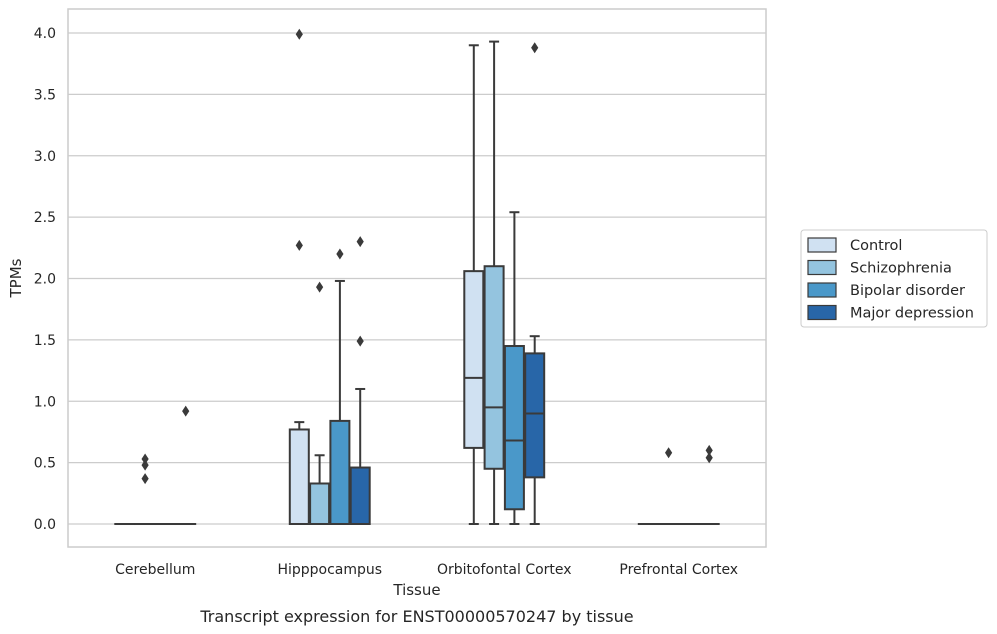 The width and height of the screenshot is (997, 634). Describe the element at coordinates (45, 157) in the screenshot. I see `y-tick-label: 3.0` at that location.